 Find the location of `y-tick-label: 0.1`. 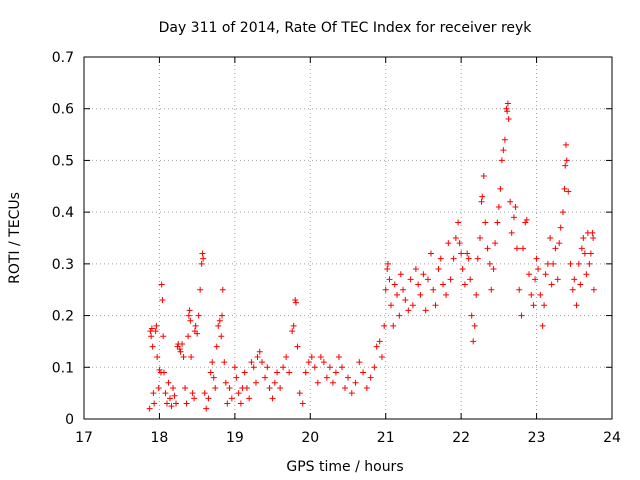

y-tick-label: 0.1 is located at coordinates (63, 368).